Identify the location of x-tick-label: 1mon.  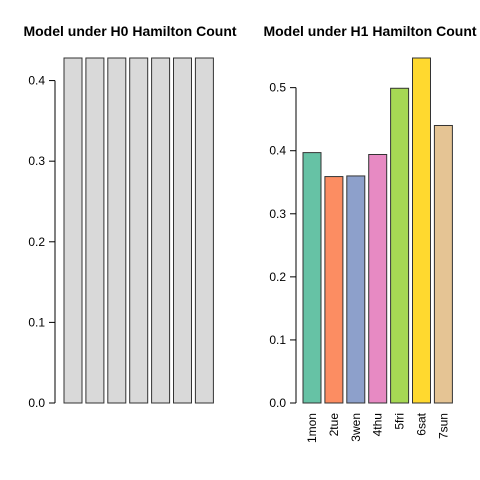
(312, 428).